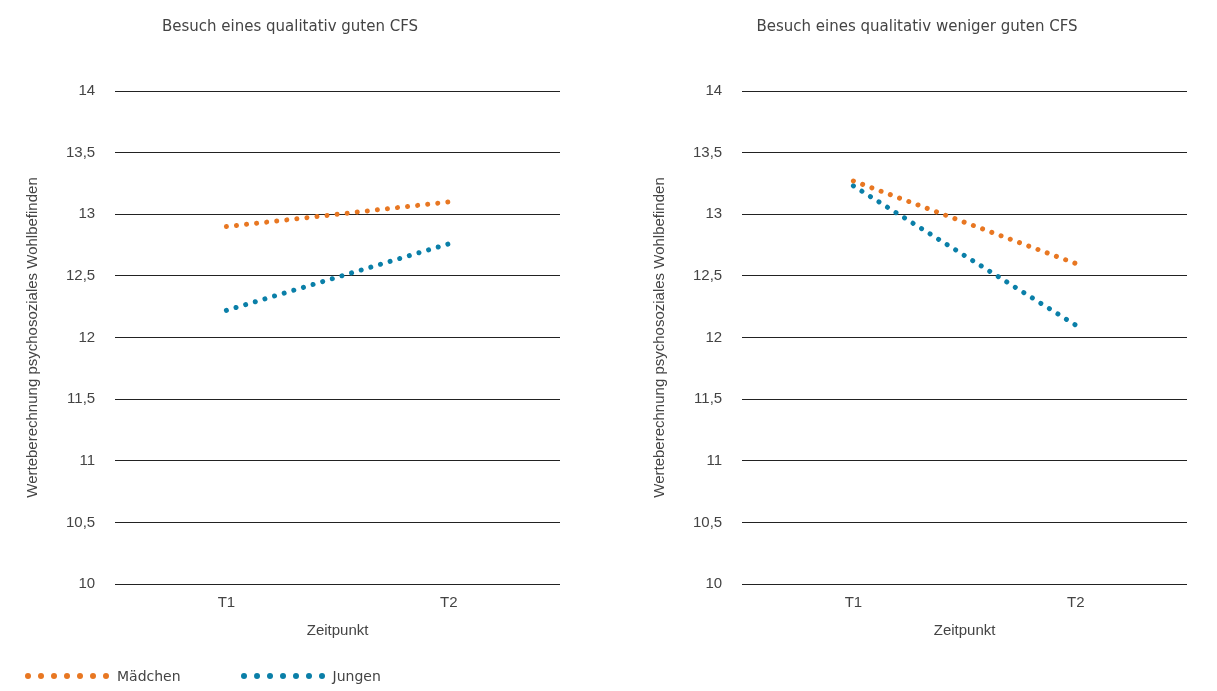 Image resolution: width=1217 pixels, height=691 pixels. What do you see at coordinates (356, 676) in the screenshot?
I see `legend-label: Jungen` at bounding box center [356, 676].